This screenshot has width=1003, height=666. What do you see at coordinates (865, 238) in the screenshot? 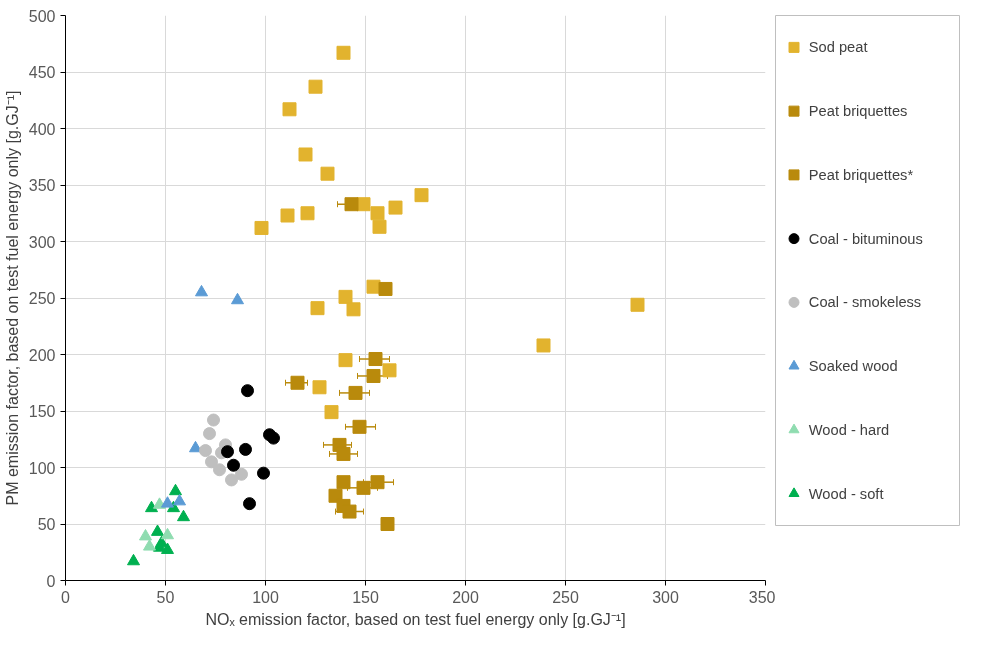
I see `legend-label: Coal - bituminous` at bounding box center [865, 238].